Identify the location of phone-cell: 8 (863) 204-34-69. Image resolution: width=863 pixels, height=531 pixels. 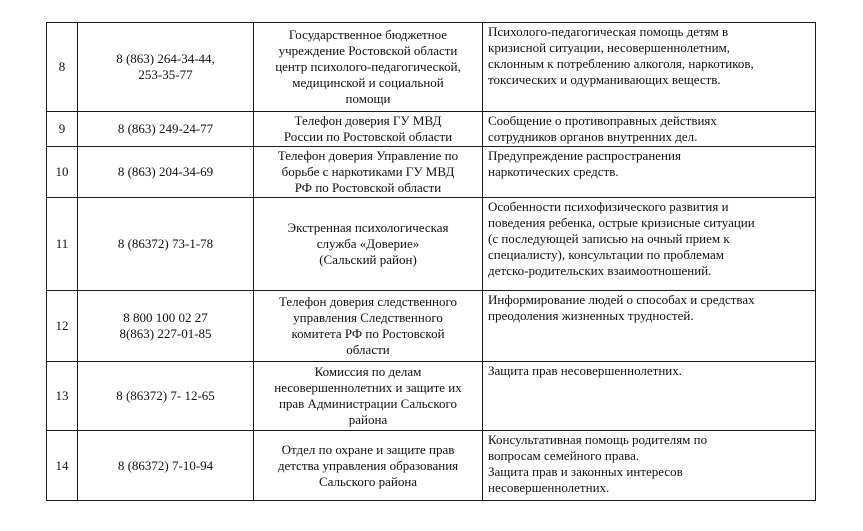
(165, 172).